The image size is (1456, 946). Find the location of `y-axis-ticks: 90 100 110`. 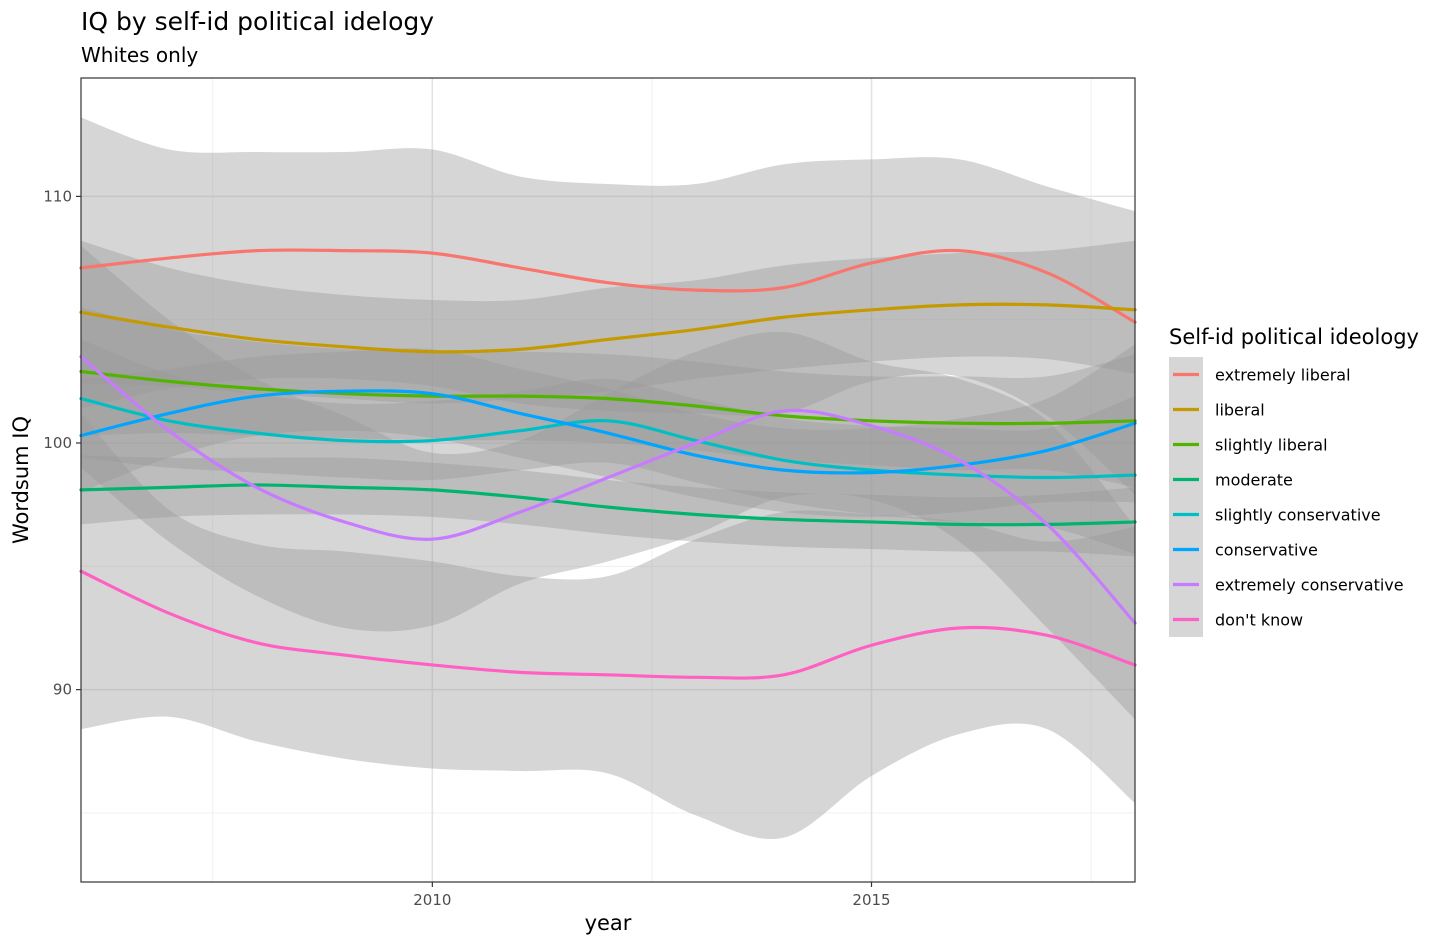

y-axis-ticks: 90 100 110 is located at coordinates (62, 443).